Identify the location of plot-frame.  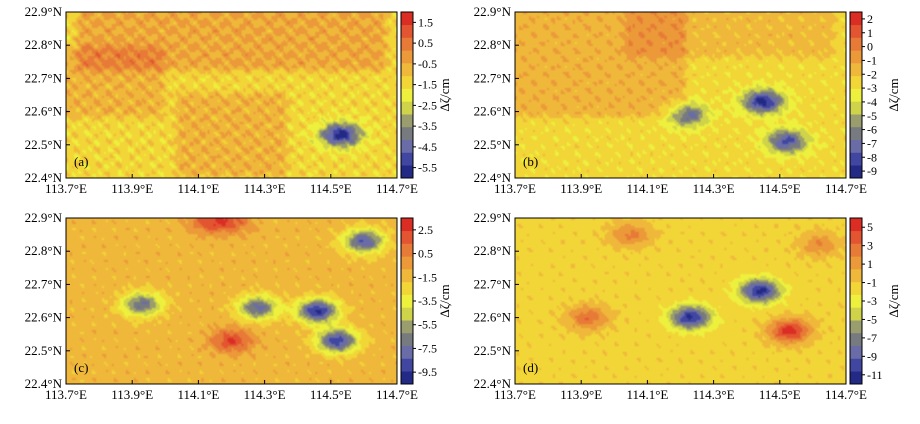
(680, 95).